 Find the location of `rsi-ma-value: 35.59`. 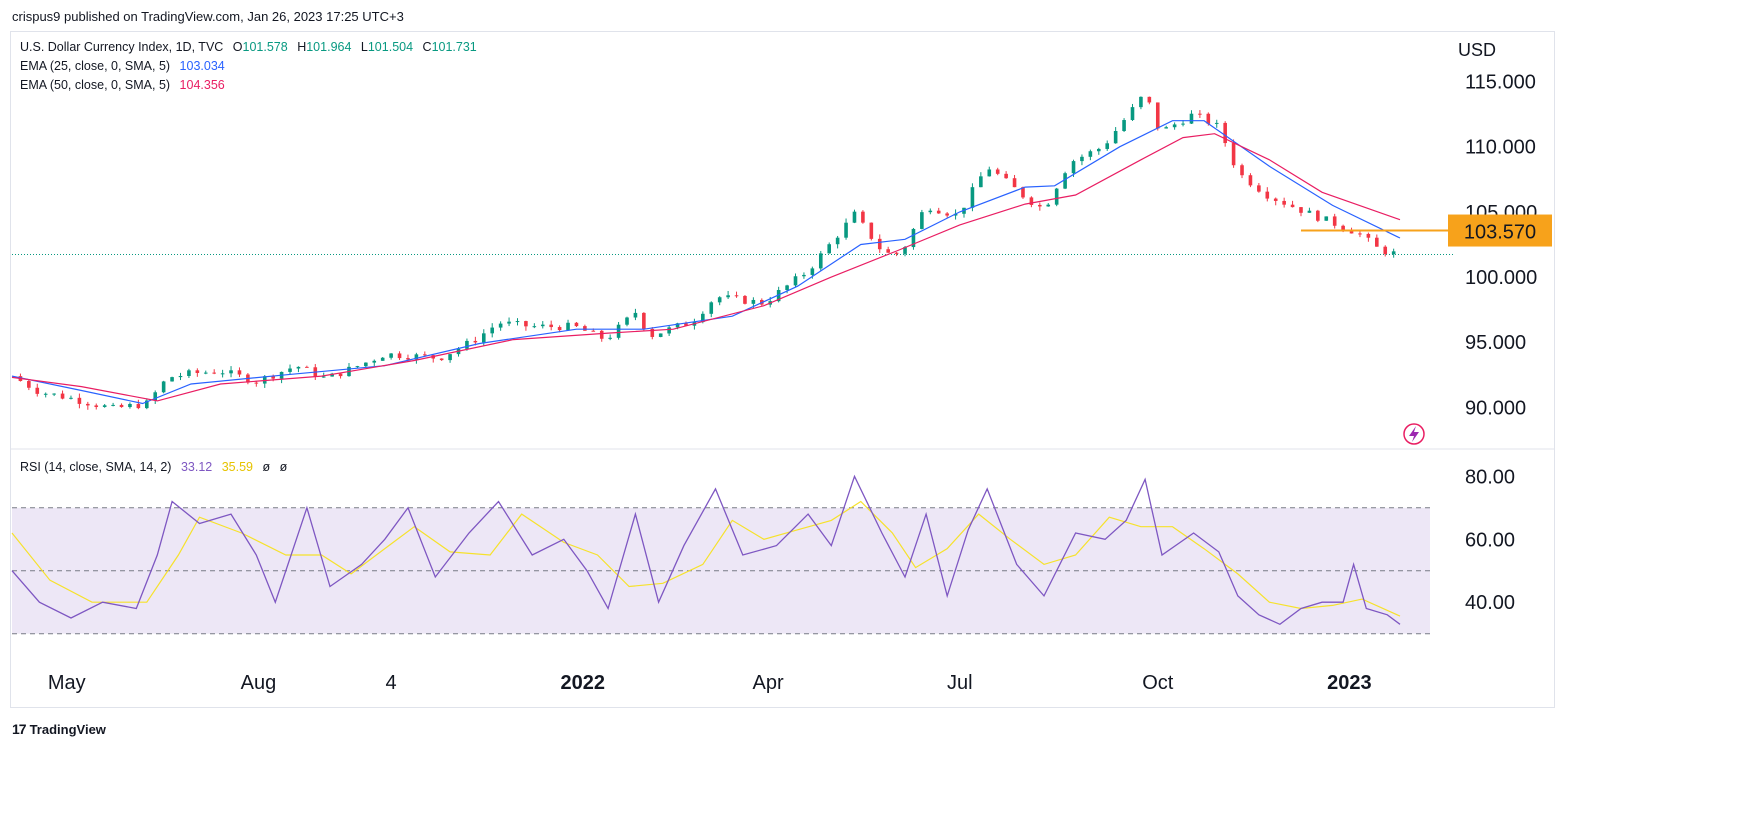

rsi-ma-value: 35.59 is located at coordinates (237, 467).